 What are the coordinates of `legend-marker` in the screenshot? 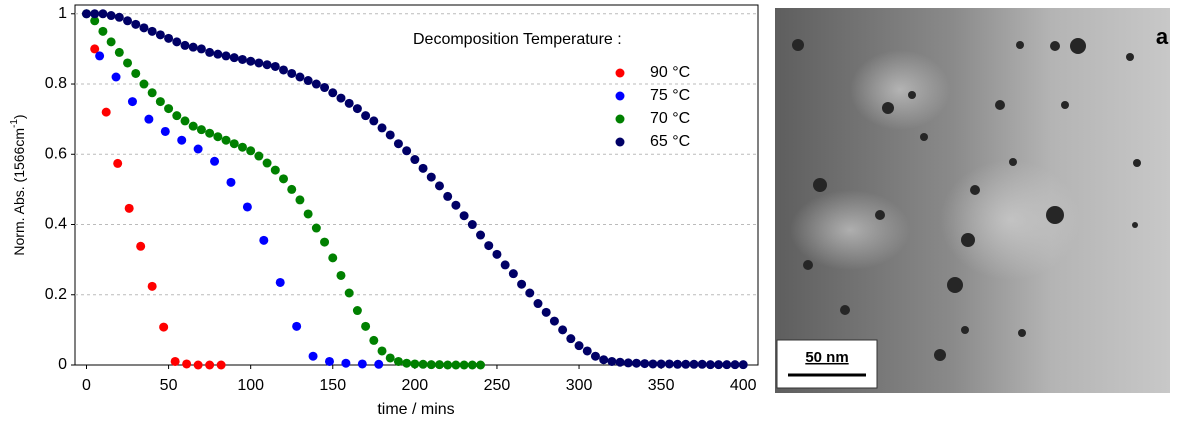 It's located at (620, 142).